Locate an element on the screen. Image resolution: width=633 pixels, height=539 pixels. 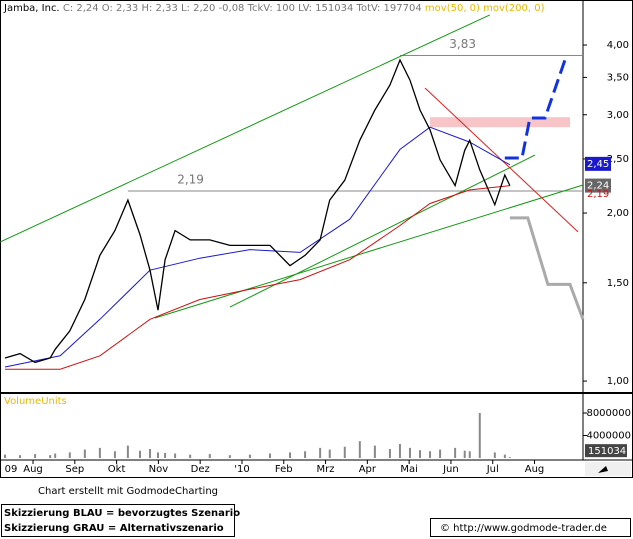
x-tick-label: Jul is located at coordinates (492, 469).